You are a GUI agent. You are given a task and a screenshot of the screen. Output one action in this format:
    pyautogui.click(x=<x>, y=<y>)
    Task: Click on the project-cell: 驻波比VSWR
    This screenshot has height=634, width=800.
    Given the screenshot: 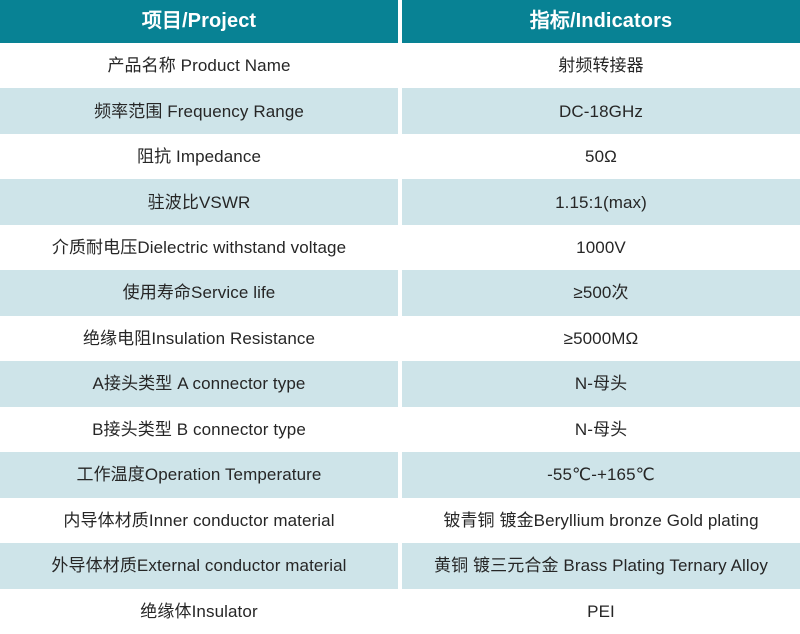 What is the action you would take?
    pyautogui.click(x=199, y=202)
    